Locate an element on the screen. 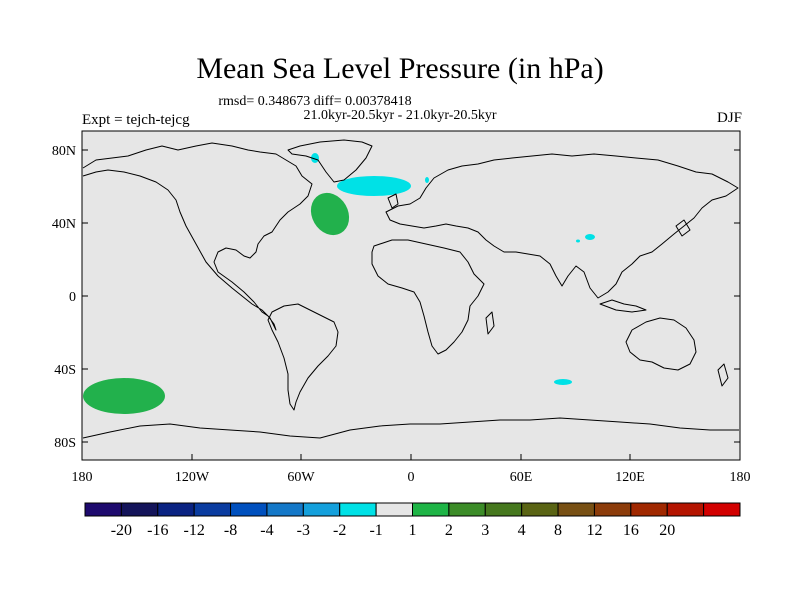 The image size is (800, 600). negative-anomaly-southern-ocean is located at coordinates (563, 382).